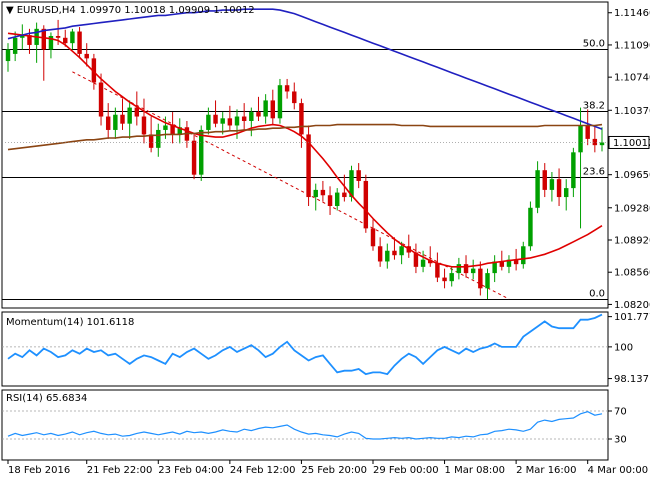  I want to click on time-tick-label: 18 Feb 2016, so click(39, 470).